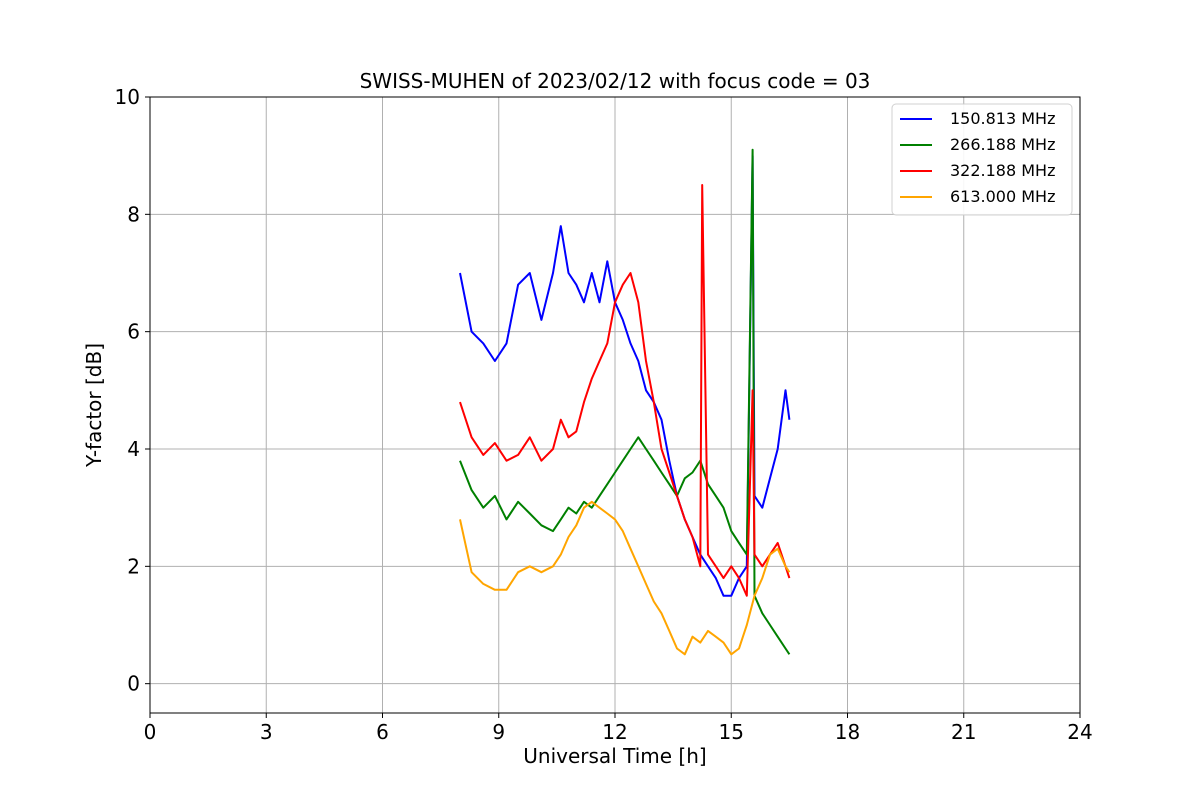  I want to click on x-tick-label: 0, so click(150, 732).